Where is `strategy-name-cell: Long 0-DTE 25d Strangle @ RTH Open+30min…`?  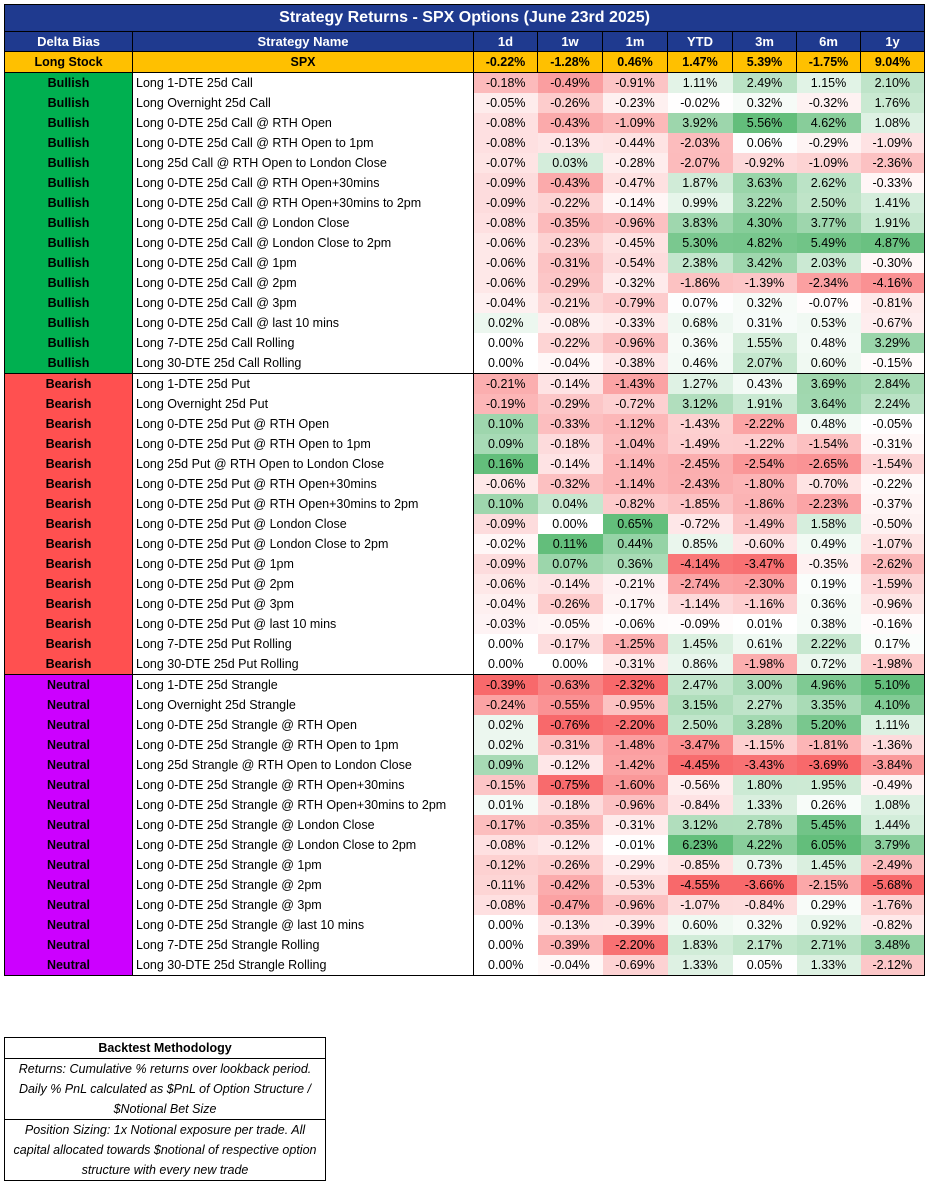
strategy-name-cell: Long 0-DTE 25d Strangle @ RTH Open+30min… is located at coordinates (303, 805).